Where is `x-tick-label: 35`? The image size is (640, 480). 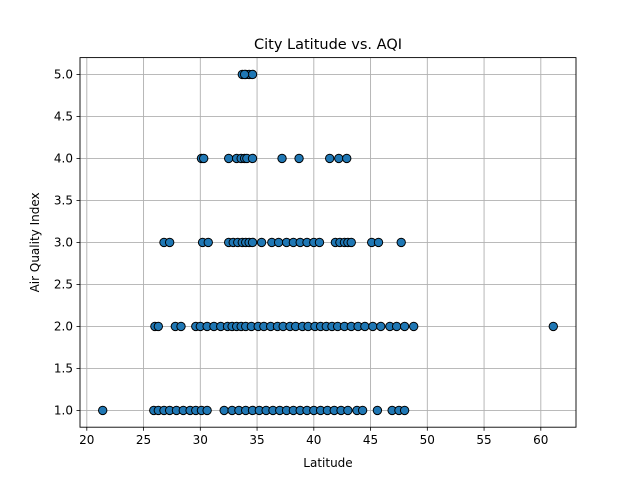 x-tick-label: 35 is located at coordinates (256, 440).